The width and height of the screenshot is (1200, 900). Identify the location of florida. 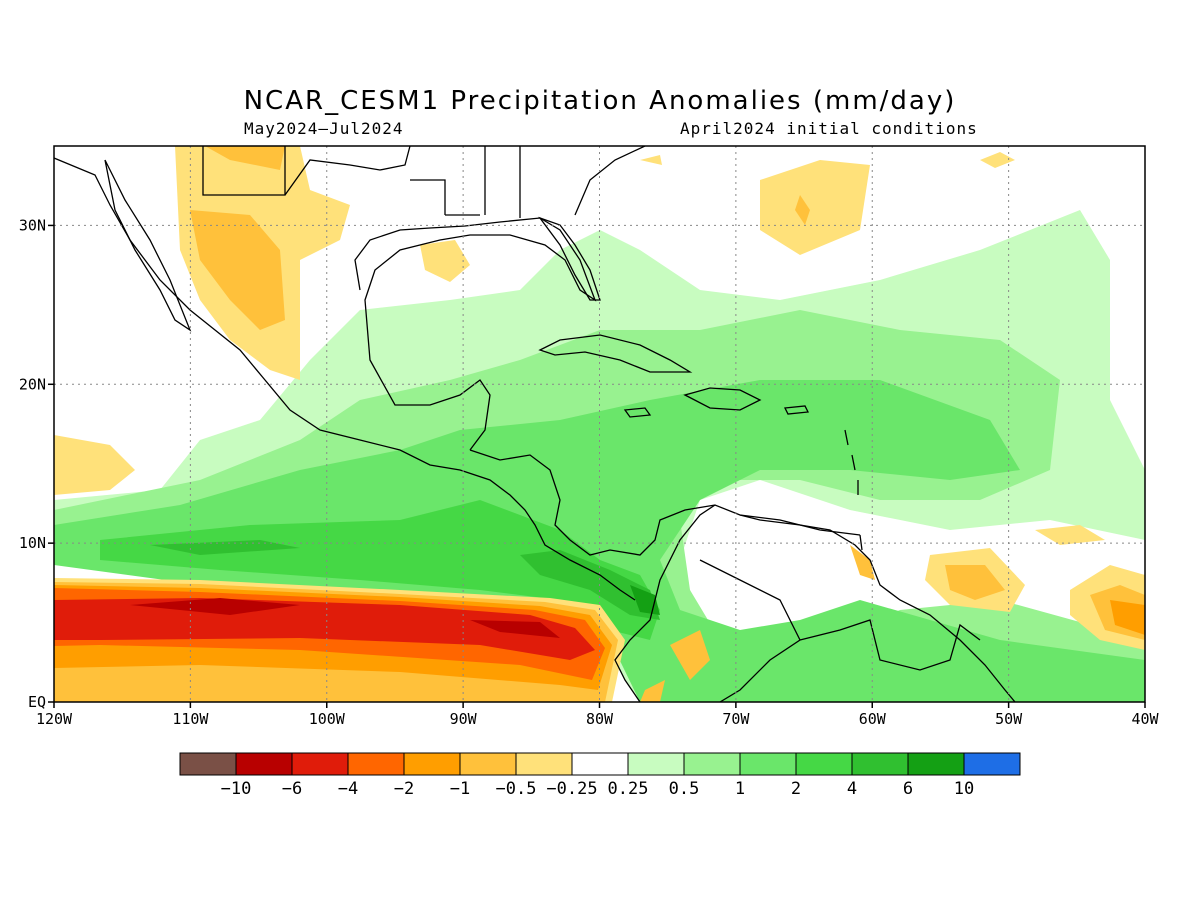
(569, 258).